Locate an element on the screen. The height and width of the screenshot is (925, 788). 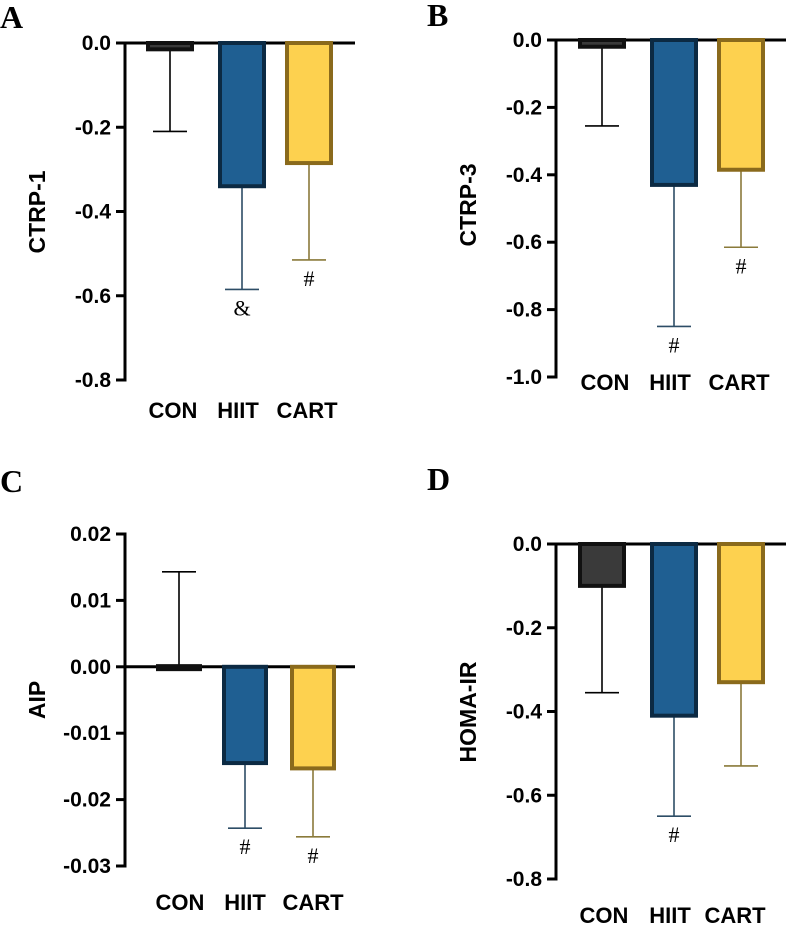
y-tick-label: -0.03 is located at coordinates (87, 866).